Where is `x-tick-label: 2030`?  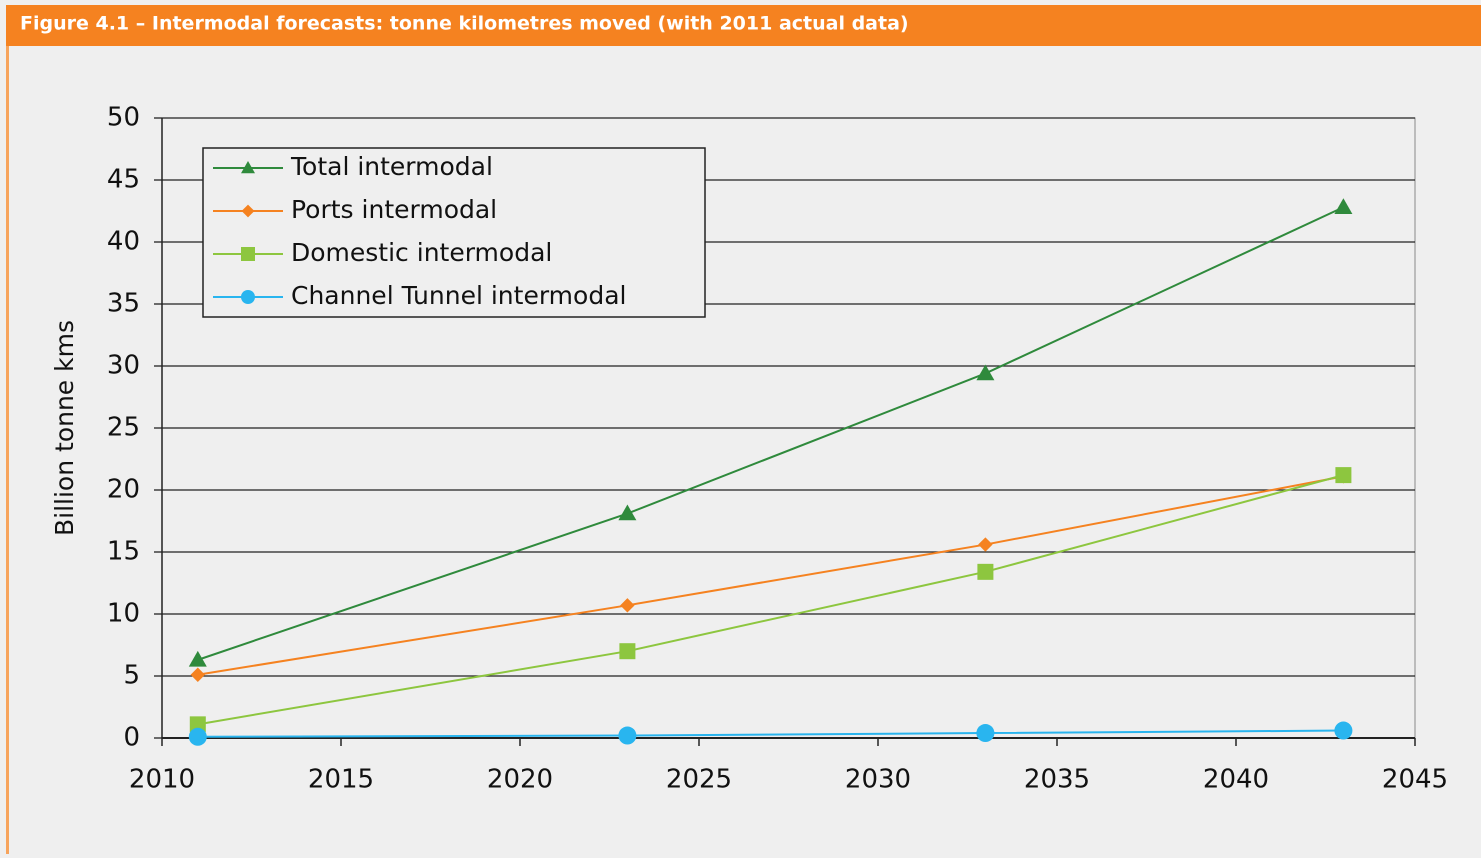 x-tick-label: 2030 is located at coordinates (878, 780).